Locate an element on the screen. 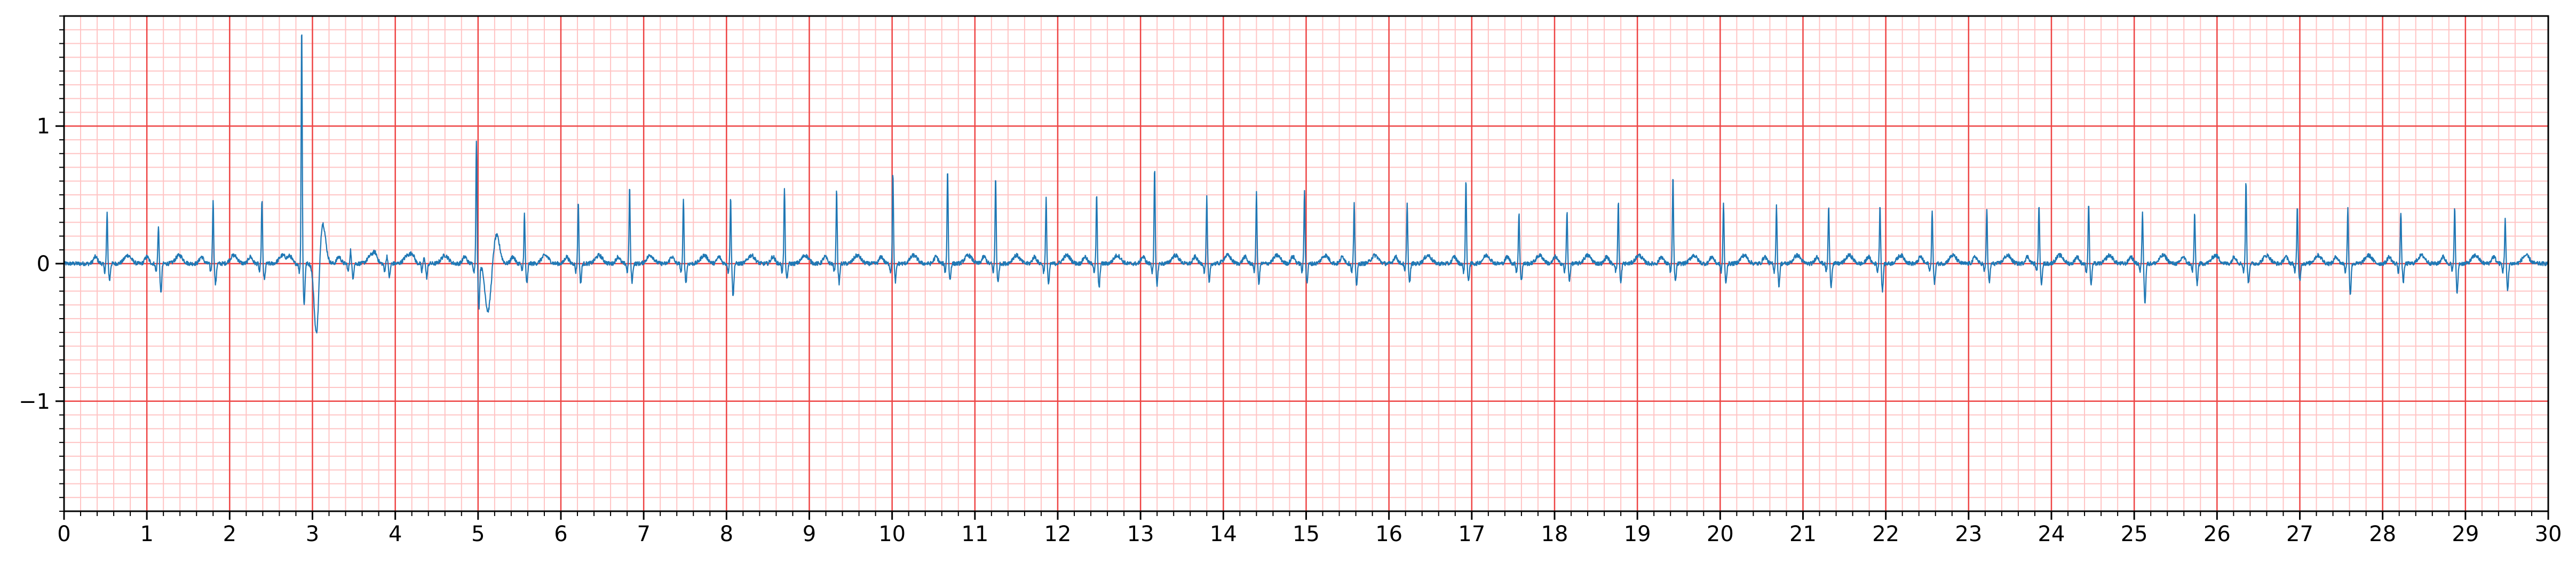  y-tick-label: −1 is located at coordinates (34, 402).